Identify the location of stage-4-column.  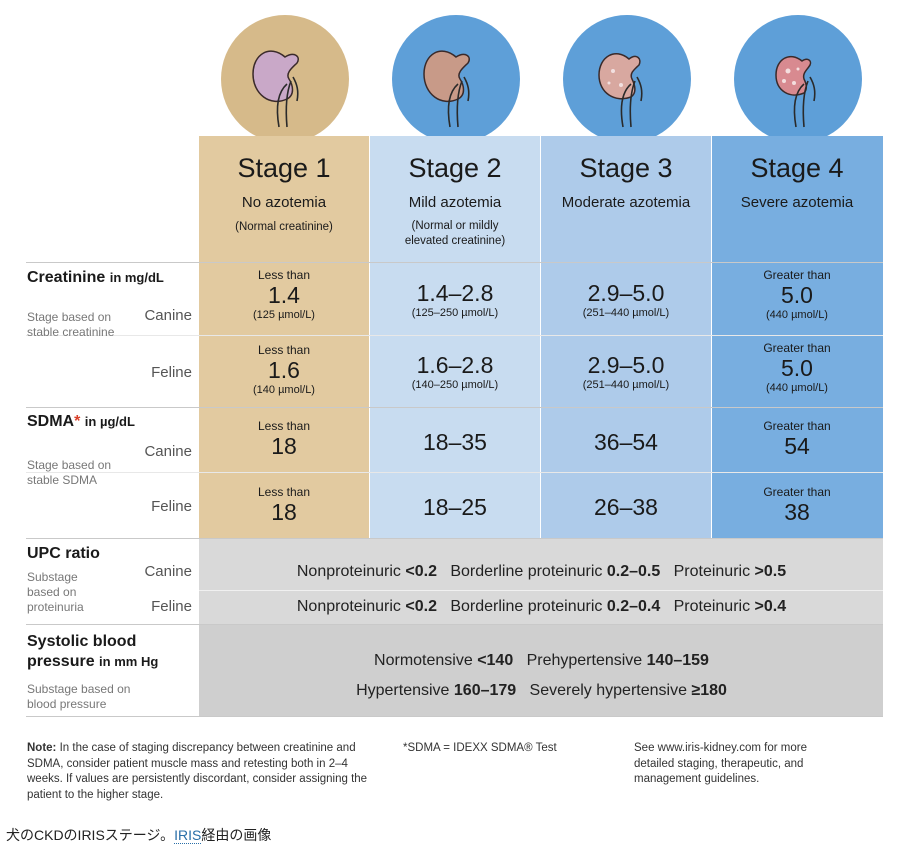
(797, 337).